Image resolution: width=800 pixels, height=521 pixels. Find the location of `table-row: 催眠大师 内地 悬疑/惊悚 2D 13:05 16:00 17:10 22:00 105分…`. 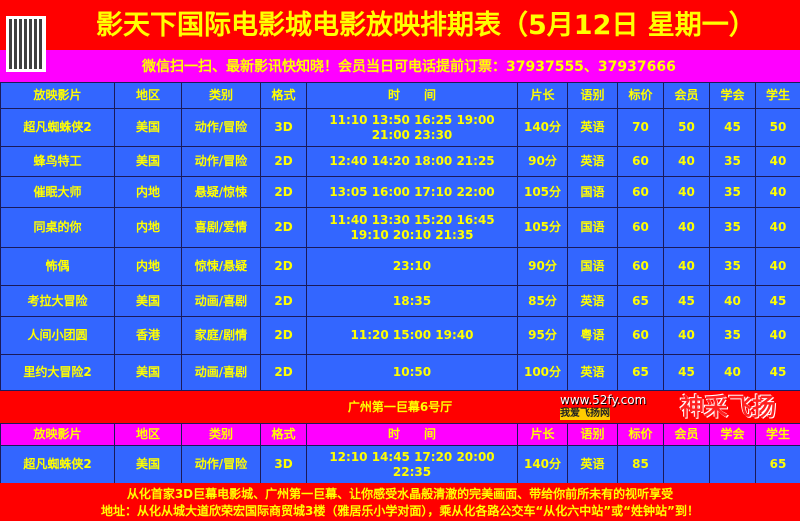

table-row: 催眠大师 内地 悬疑/惊悚 2D 13:05 16:00 17:10 22:00 105分… is located at coordinates (400, 192).